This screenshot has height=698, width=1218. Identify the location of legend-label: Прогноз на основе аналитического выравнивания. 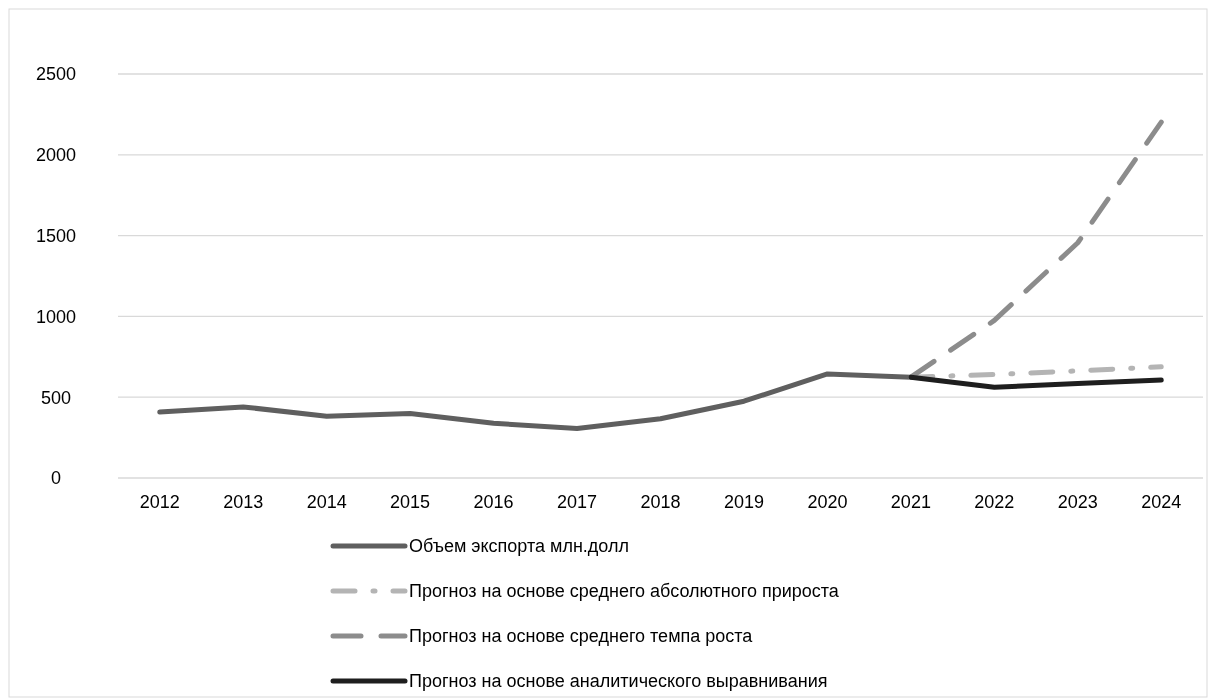
(618, 681).